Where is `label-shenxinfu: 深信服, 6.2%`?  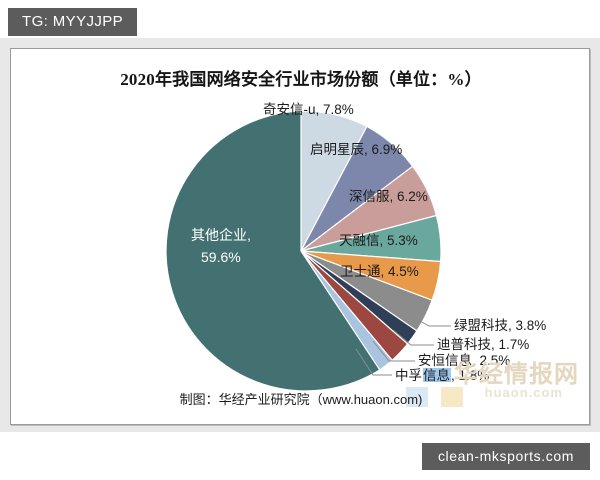
label-shenxinfu: 深信服, 6.2% is located at coordinates (388, 196).